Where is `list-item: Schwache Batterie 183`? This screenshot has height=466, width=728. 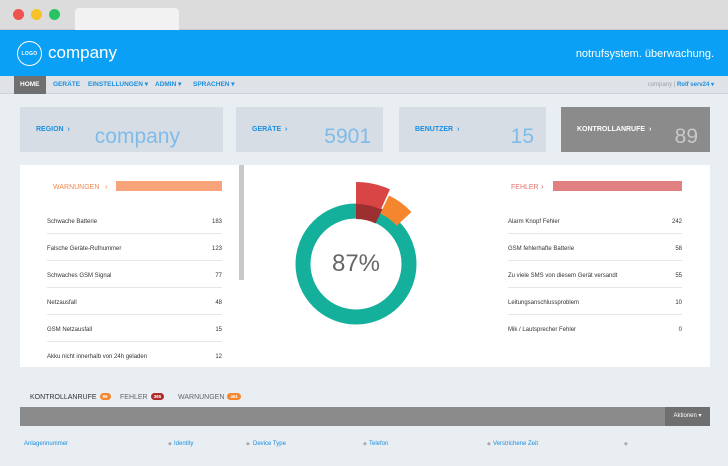
list-item: Schwache Batterie 183 is located at coordinates (134, 220).